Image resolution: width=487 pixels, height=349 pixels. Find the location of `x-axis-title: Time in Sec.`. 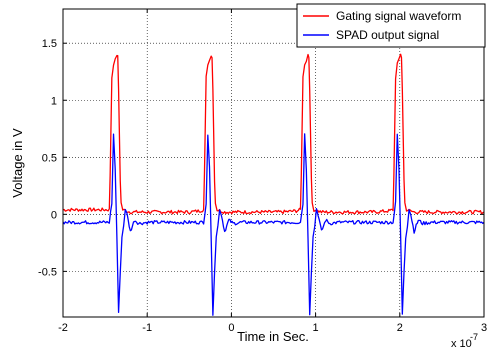

x-axis-title: Time in Sec. is located at coordinates (273, 336).